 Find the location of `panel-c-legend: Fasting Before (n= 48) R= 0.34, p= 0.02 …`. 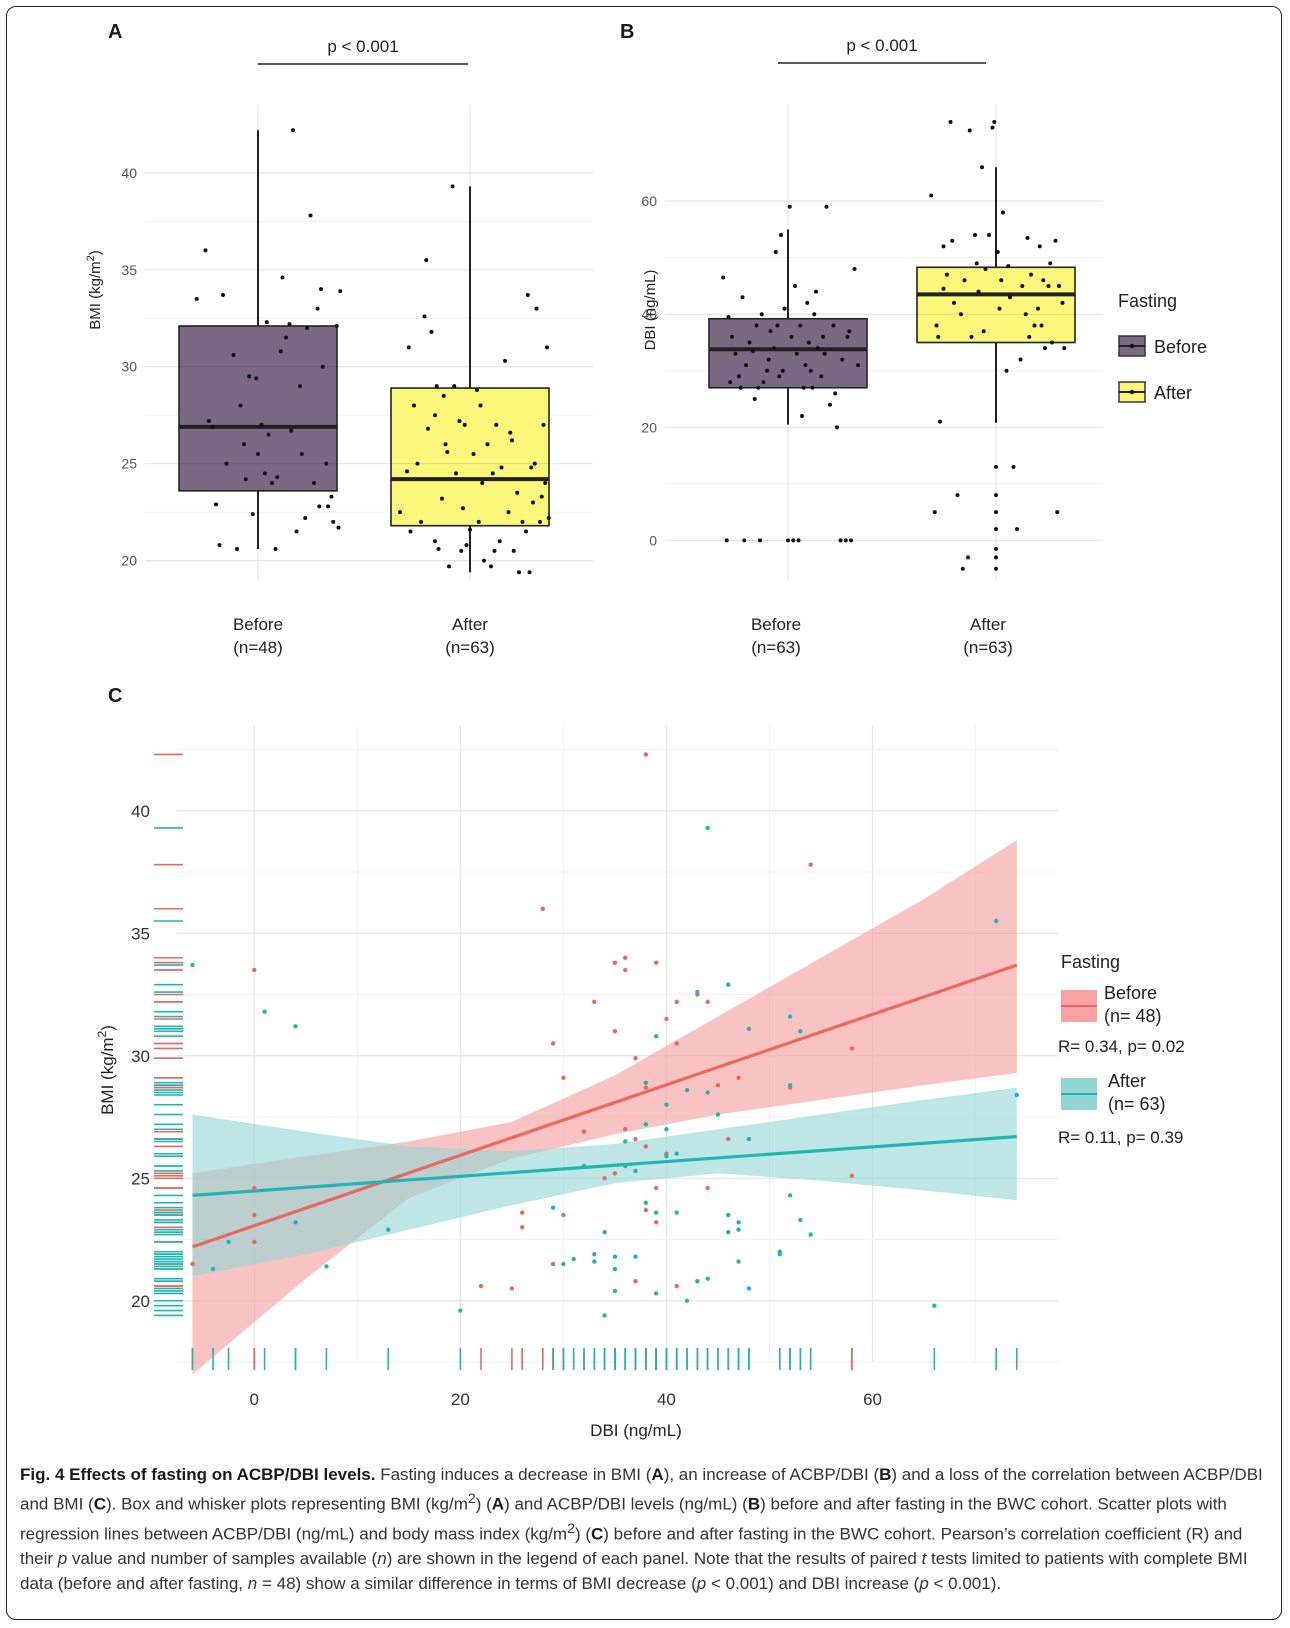

panel-c-legend: Fasting Before (n= 48) R= 0.34, p= 0.02 … is located at coordinates (1121, 1049).